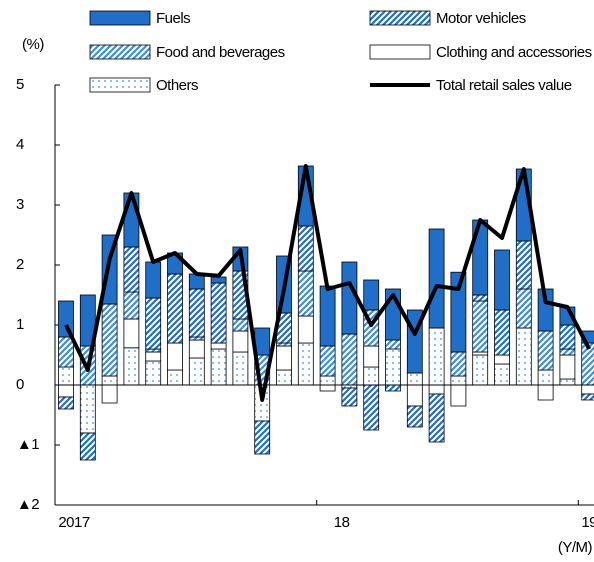  Describe the element at coordinates (20, 264) in the screenshot. I see `y-tick-label: 2` at that location.